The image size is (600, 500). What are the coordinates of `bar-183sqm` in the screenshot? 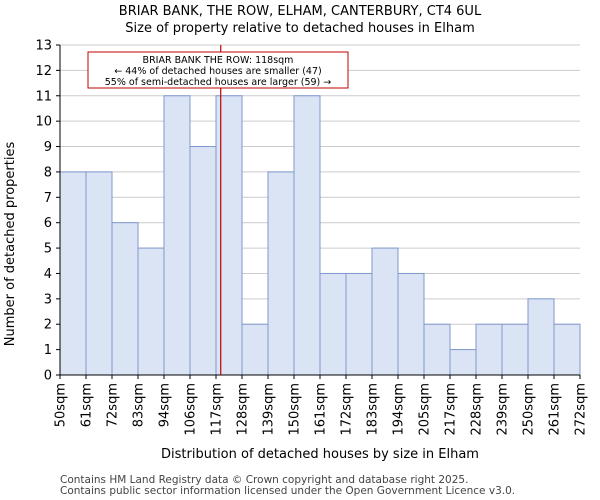 It's located at (385, 311).